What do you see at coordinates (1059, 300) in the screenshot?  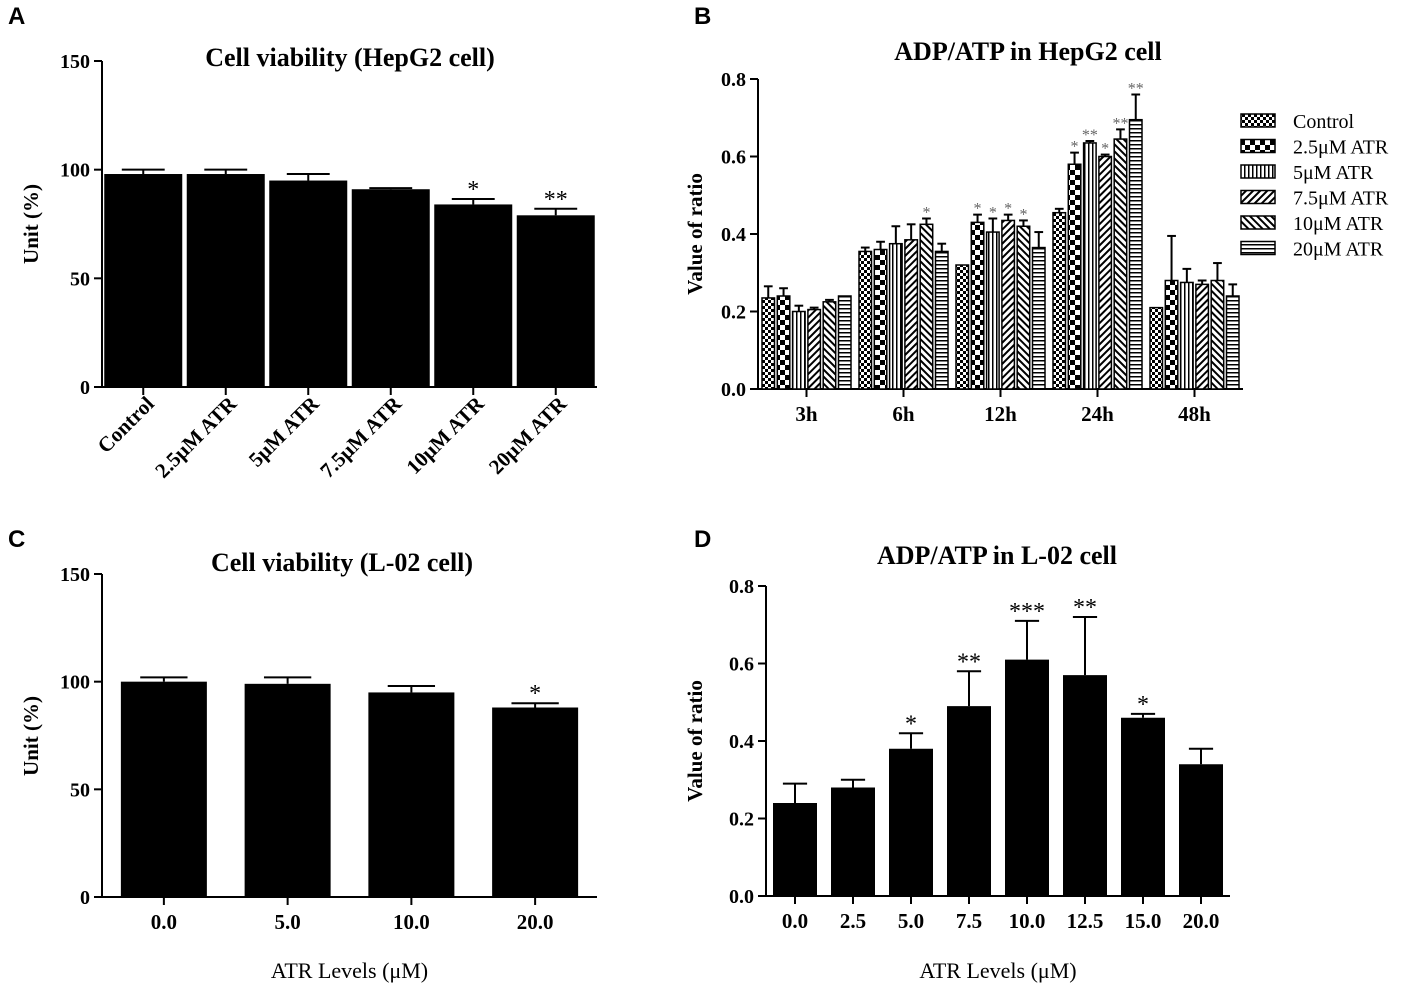 I see `bar-B-s0-c3` at bounding box center [1059, 300].